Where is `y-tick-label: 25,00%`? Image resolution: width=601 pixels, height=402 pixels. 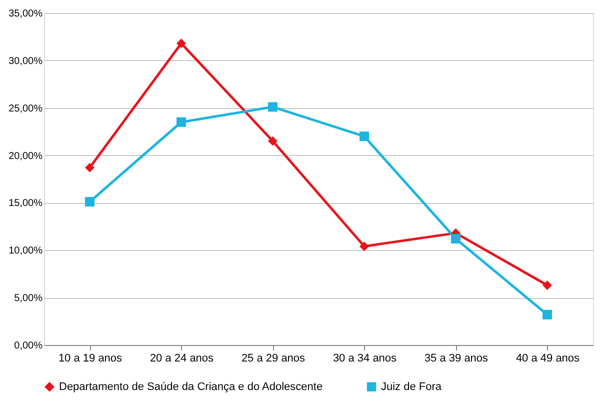 y-tick-label: 25,00% is located at coordinates (25, 108).